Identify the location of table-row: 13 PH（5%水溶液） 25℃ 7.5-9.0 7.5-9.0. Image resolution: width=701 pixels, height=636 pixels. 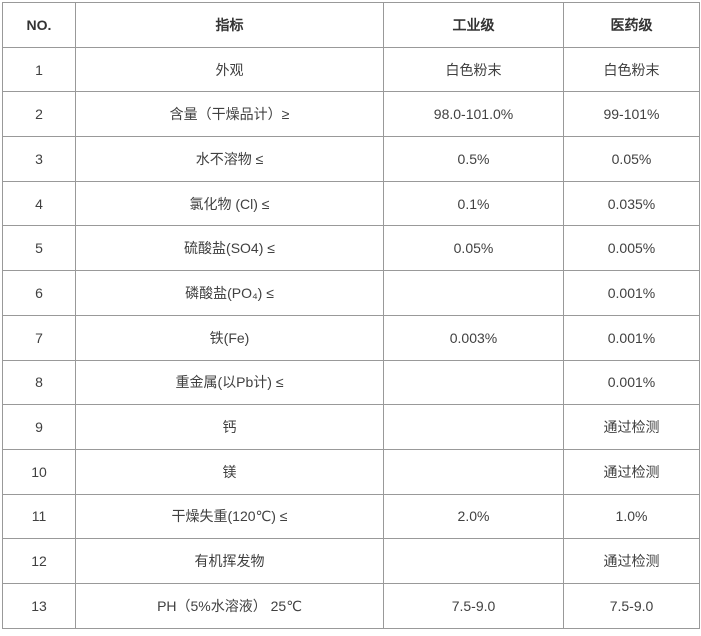
(351, 605).